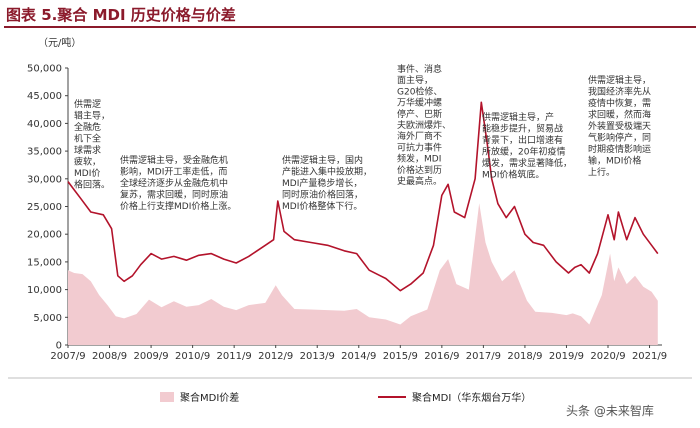  What do you see at coordinates (350, 15) in the screenshot?
I see `title-bar: 图表 5.聚合 MDI 历史价格与价差` at bounding box center [350, 15].